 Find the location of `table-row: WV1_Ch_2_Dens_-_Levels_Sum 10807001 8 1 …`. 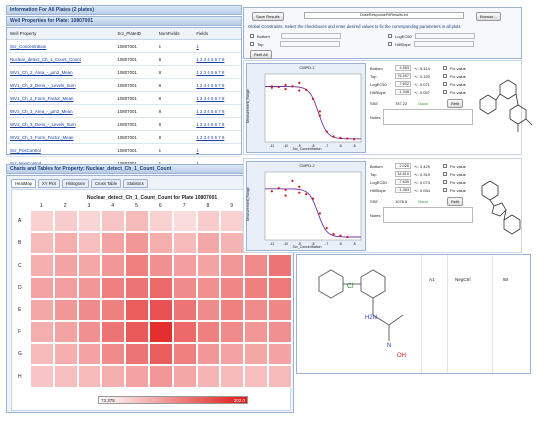

table-row: WV1_Ch_2_Dens_-_Levels_Sum 10807001 8 1 … is located at coordinates (124, 85).